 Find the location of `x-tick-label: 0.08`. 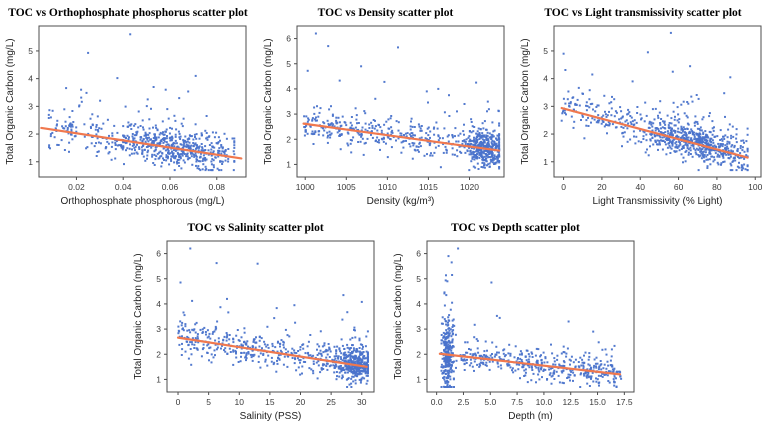

x-tick-label: 0.08 is located at coordinates (216, 187).